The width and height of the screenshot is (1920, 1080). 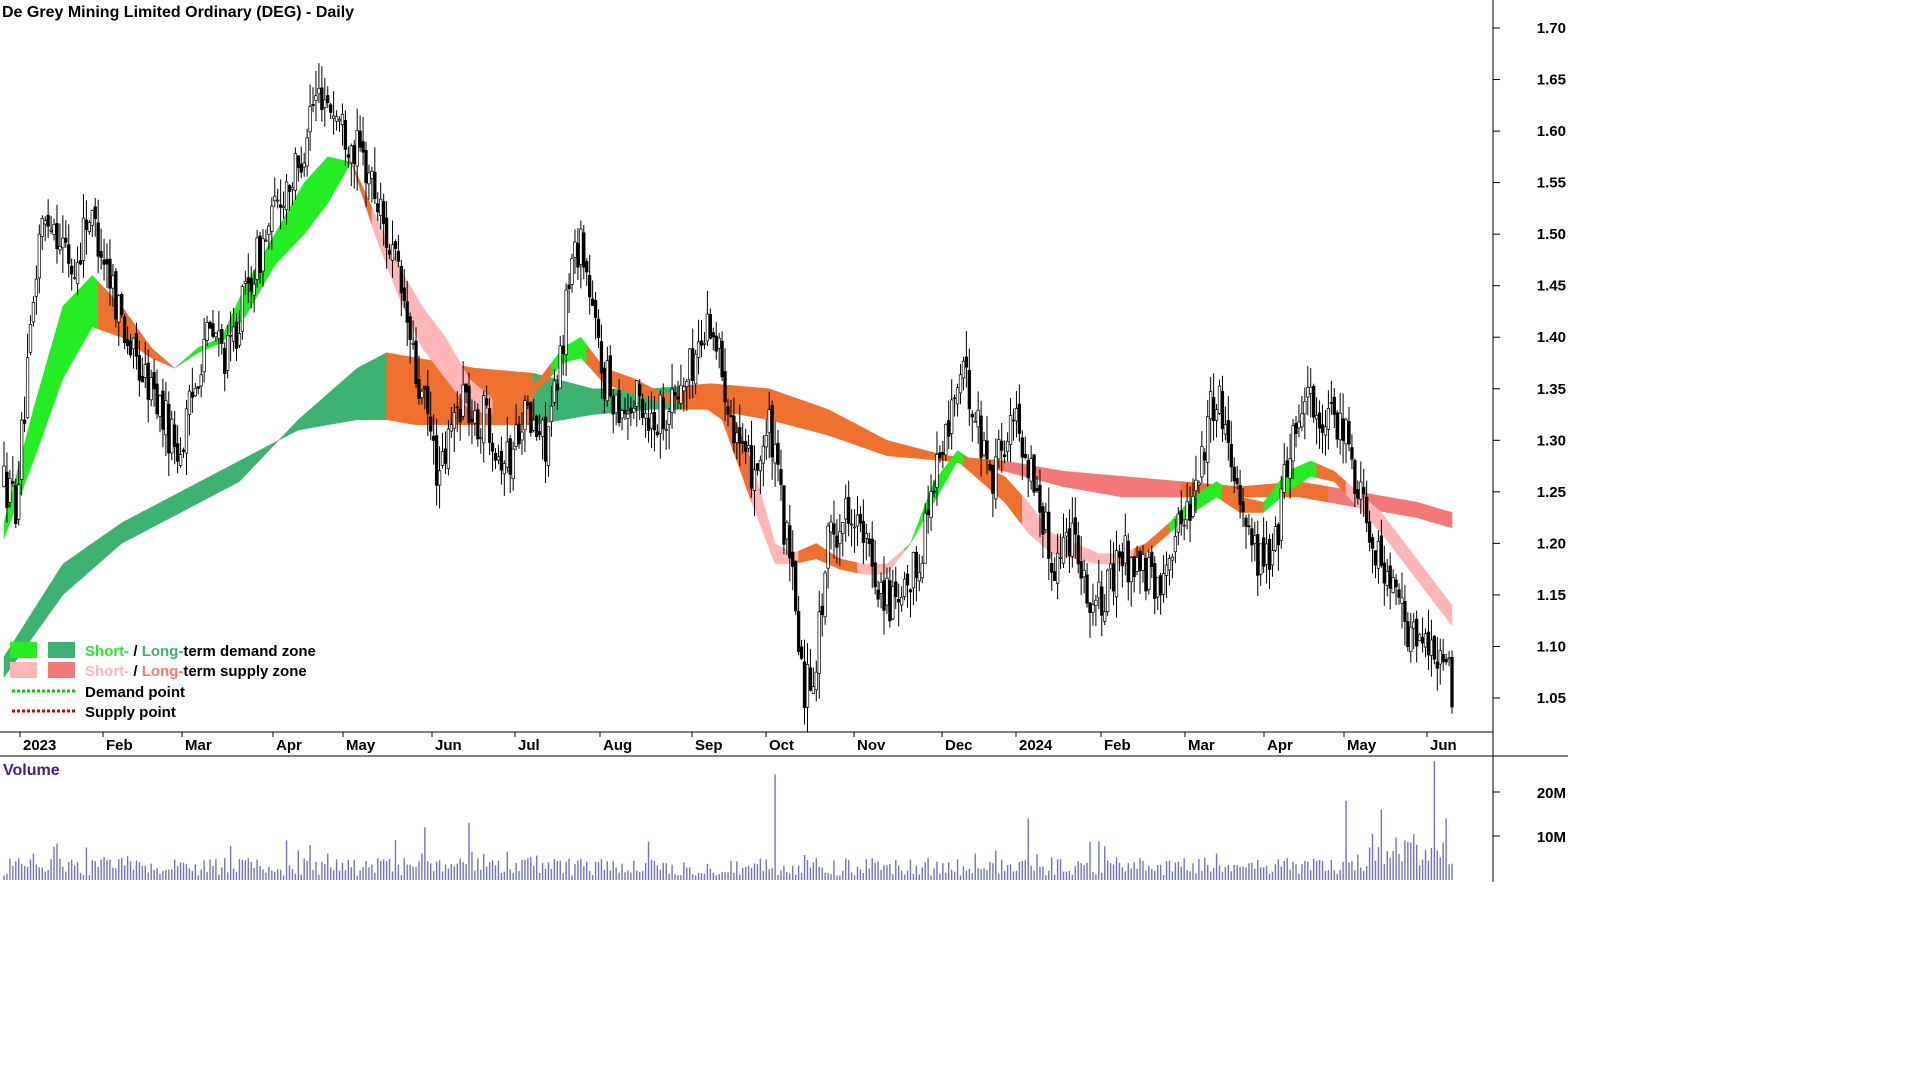 I want to click on time-tick-label: 2024, so click(x=1036, y=745).